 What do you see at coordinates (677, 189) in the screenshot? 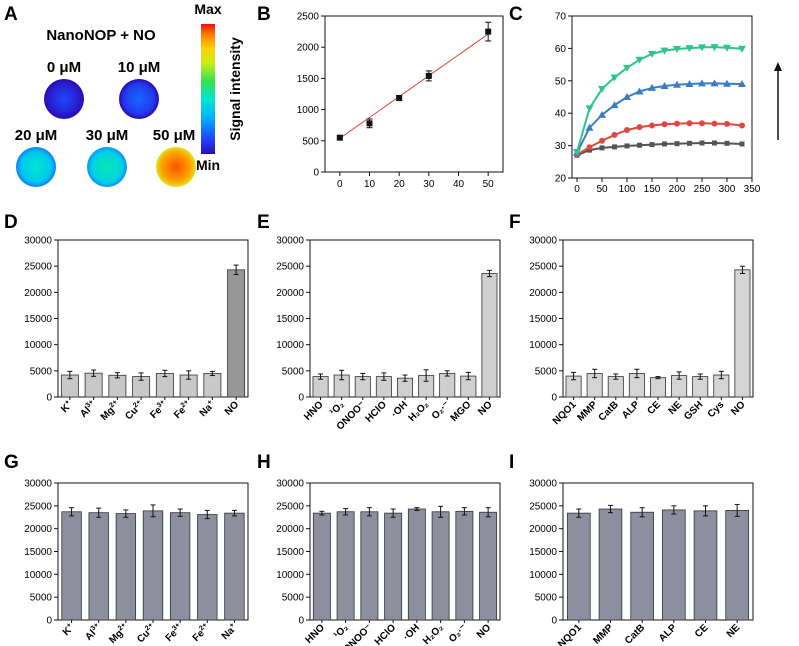
I see `x-tick-label: 200` at bounding box center [677, 189].